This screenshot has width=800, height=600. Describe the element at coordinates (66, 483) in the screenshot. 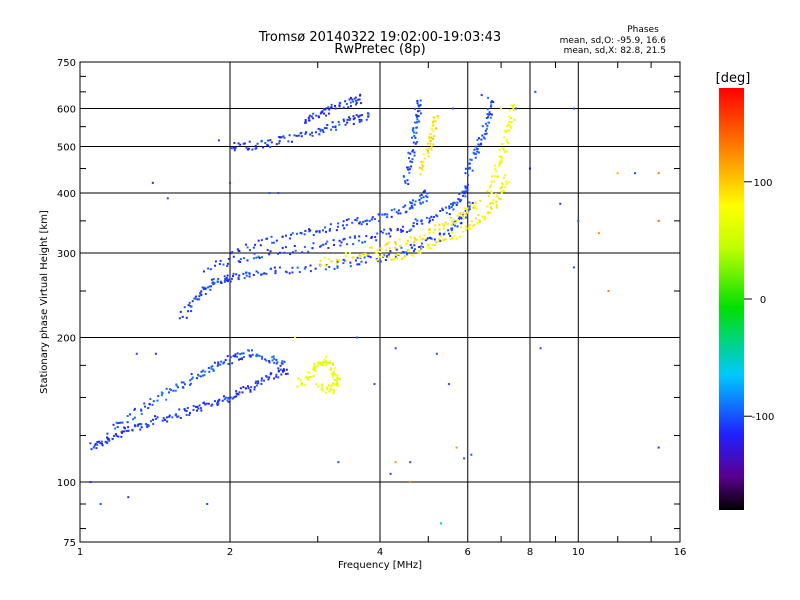

I see `y-tick-label-1: 100` at that location.